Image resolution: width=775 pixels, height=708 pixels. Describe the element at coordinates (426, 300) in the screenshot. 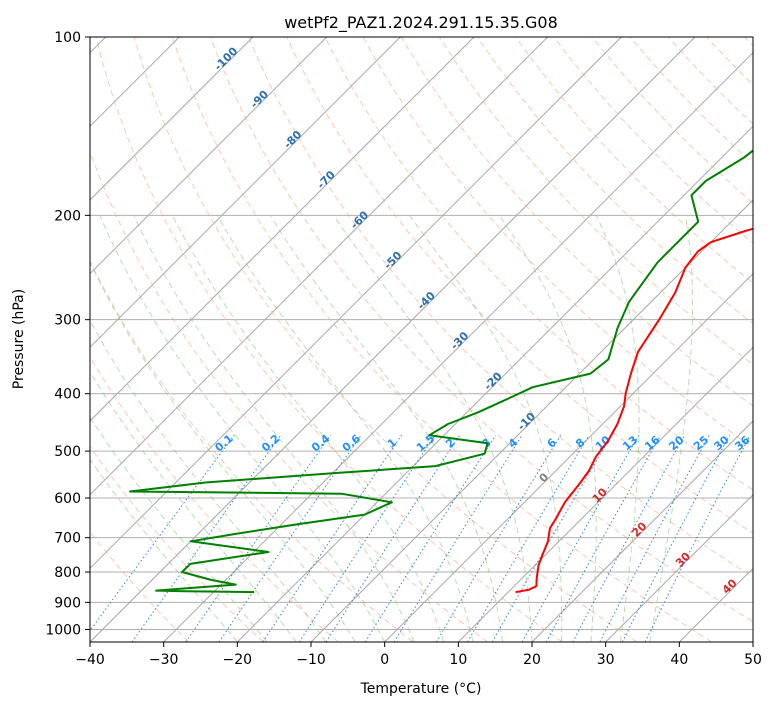

I see `isotherm-label: -40` at that location.